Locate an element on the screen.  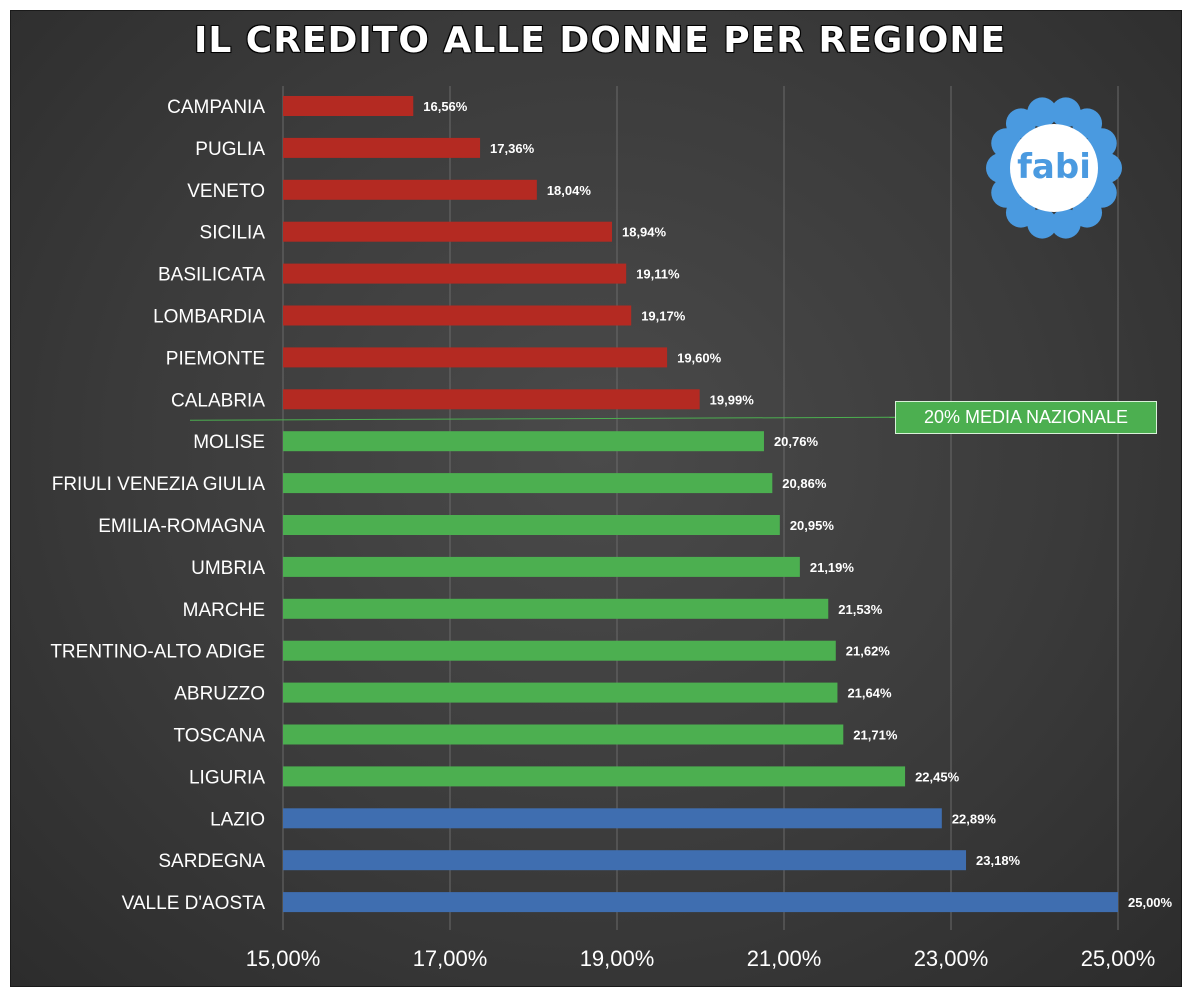
value-label: 25,00% is located at coordinates (1150, 902).